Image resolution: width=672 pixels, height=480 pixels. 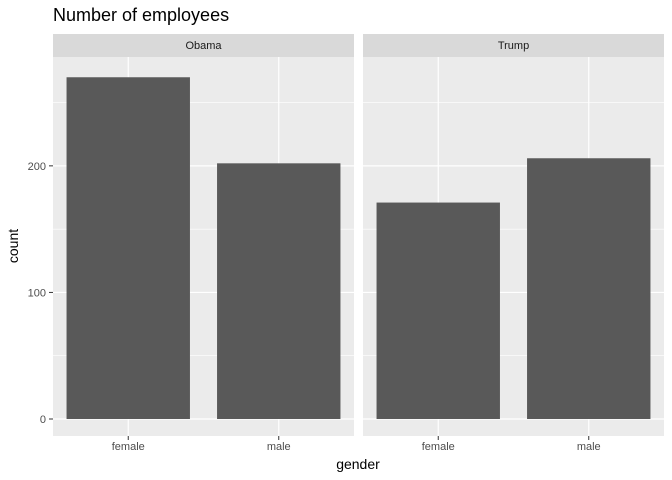 I want to click on facet-label-trump: Trump, so click(x=513, y=46).